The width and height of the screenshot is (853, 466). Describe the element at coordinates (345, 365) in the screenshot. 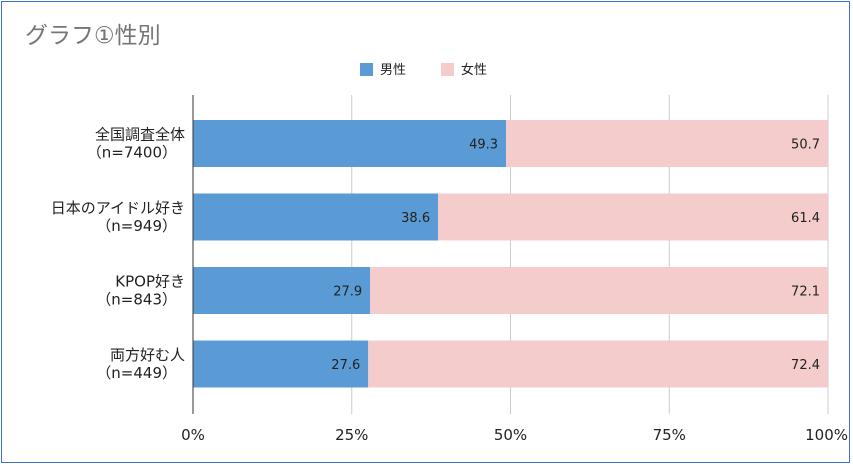

I see `bar-value-label-0-3: 27.6` at that location.